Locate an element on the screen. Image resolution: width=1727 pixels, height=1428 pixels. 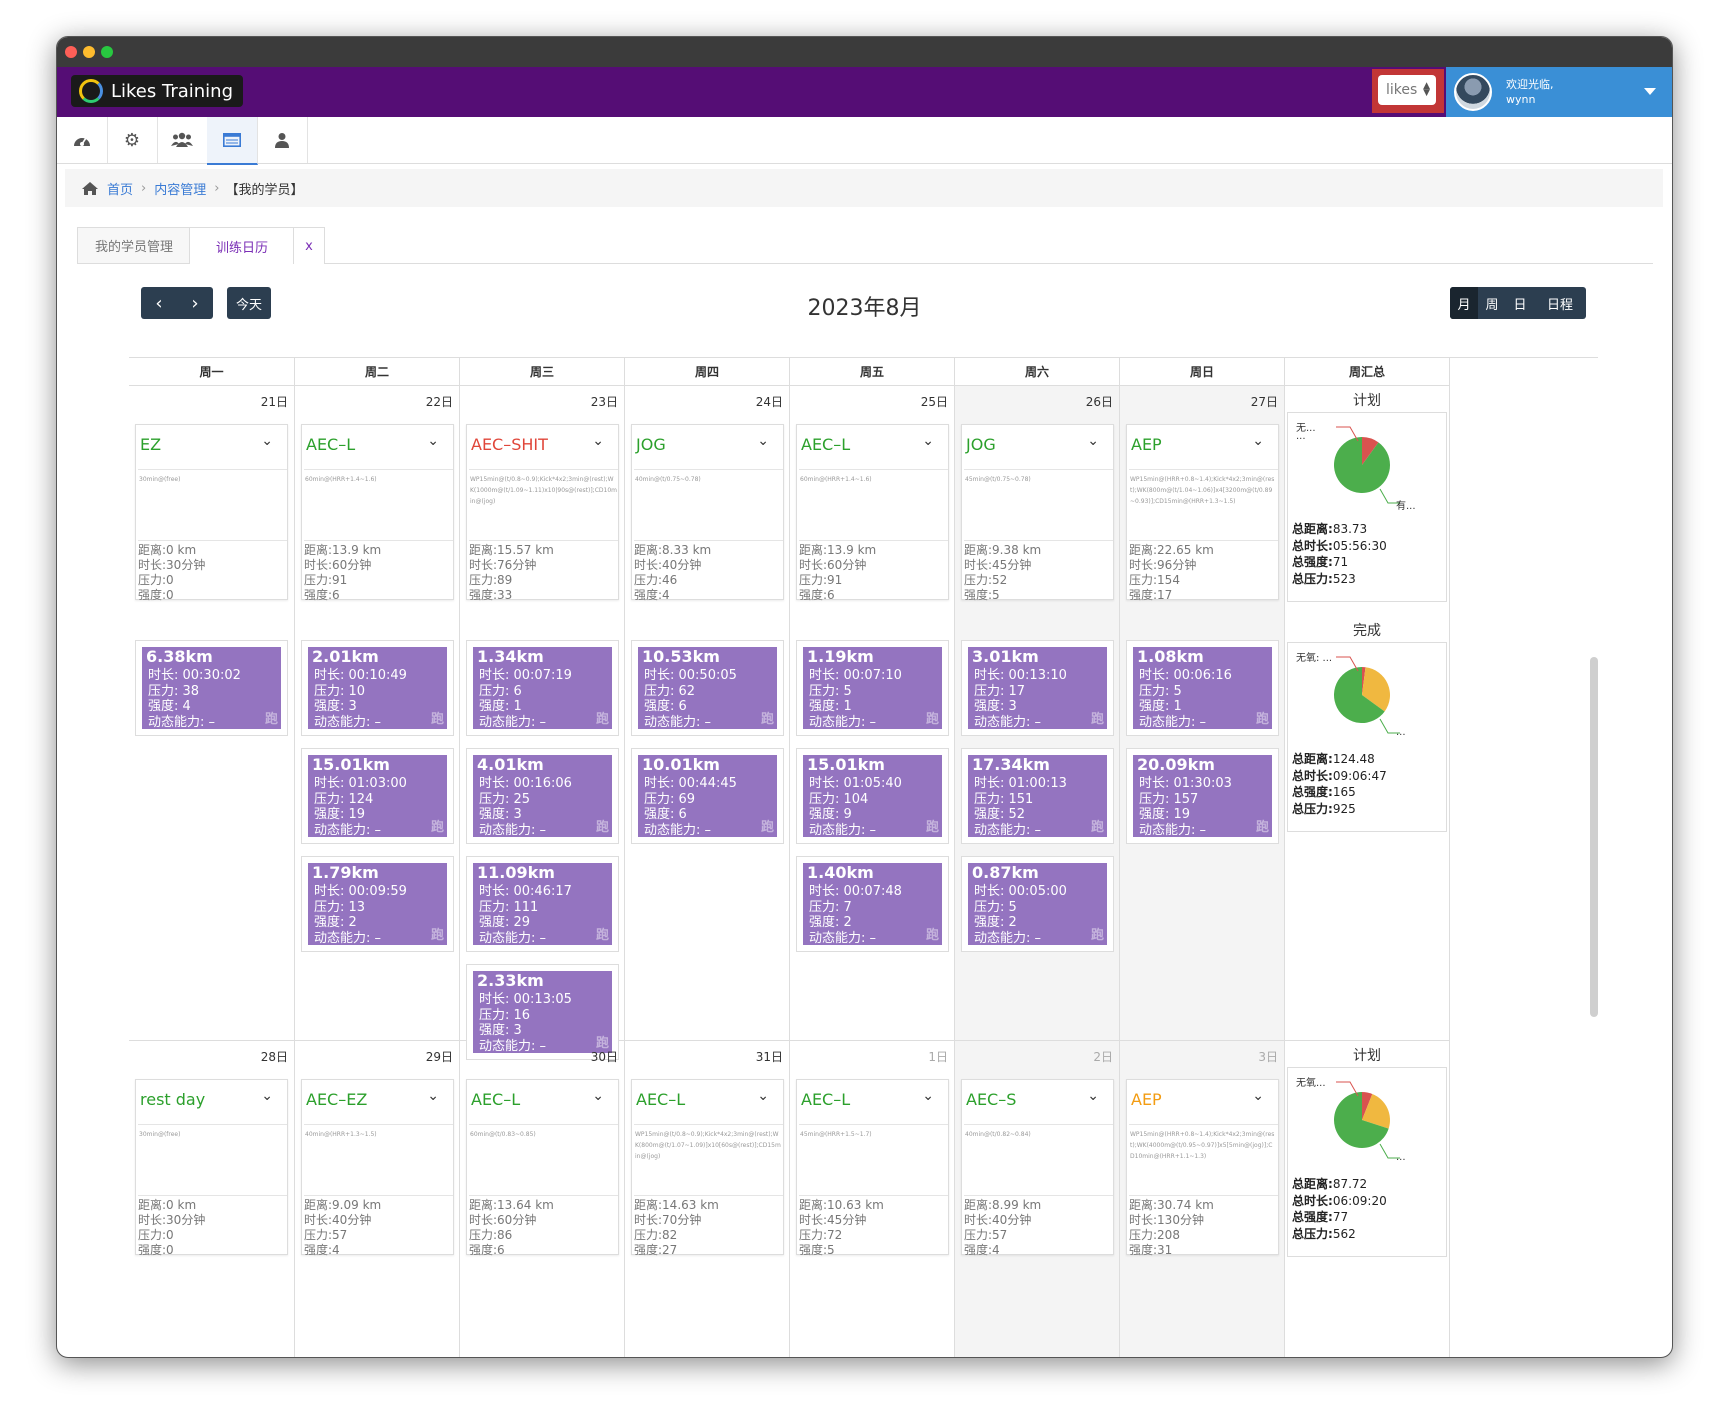
minimize-window-button is located at coordinates (89, 52).